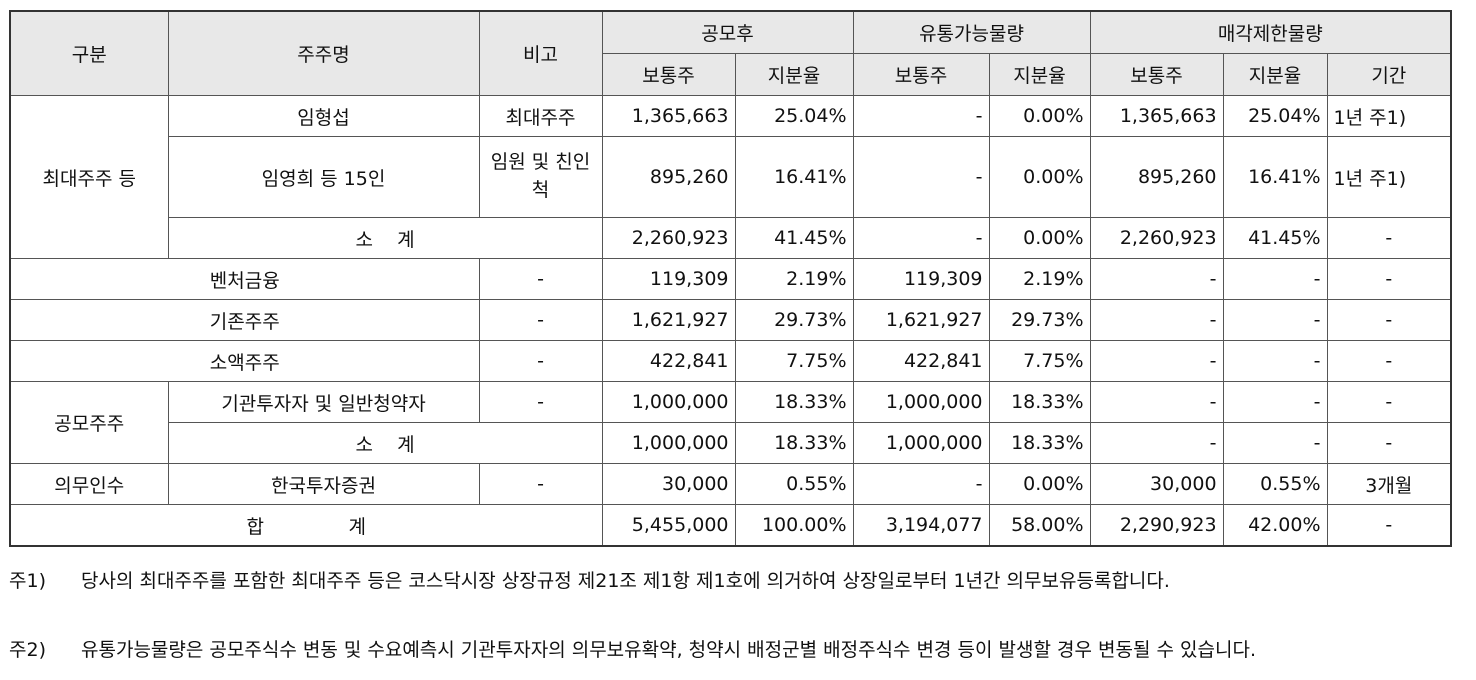 This screenshot has height=680, width=1476. Describe the element at coordinates (1039, 361) in the screenshot. I see `trad-ratio-cell: 7.75%` at that location.